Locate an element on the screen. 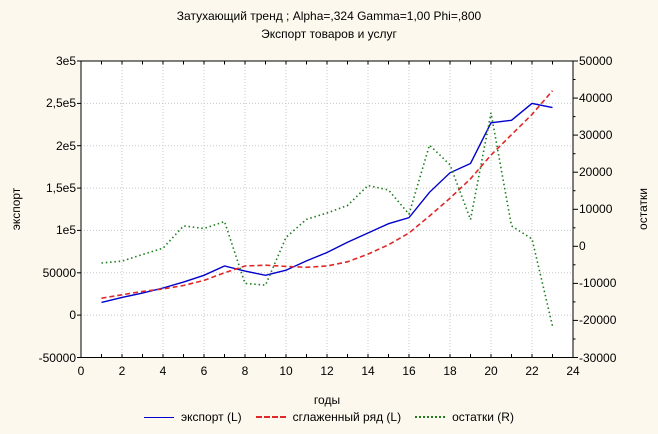 This screenshot has width=658, height=434. x-tick-label: 18 is located at coordinates (450, 371).